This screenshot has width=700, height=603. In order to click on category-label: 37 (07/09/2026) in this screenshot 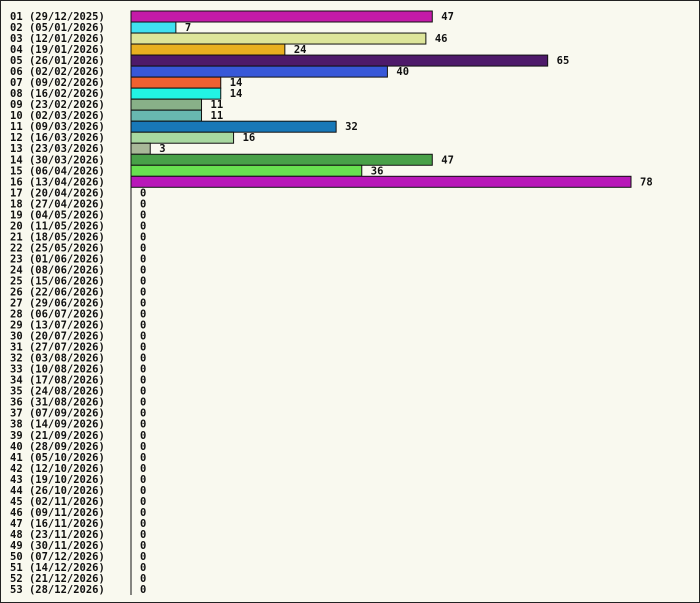, I will do `click(57, 414)`.